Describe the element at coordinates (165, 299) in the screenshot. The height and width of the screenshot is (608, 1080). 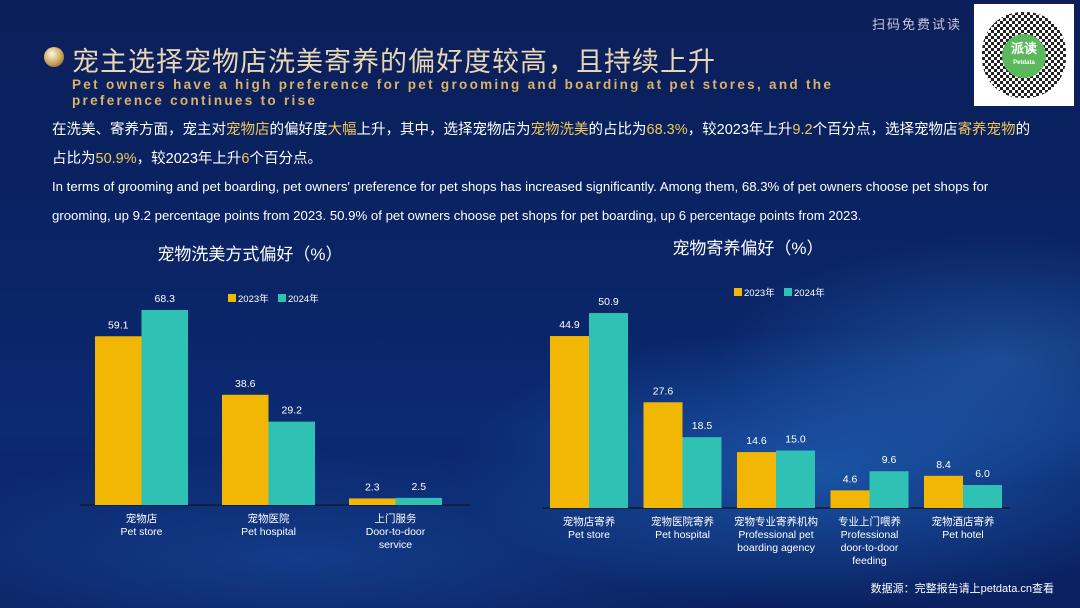
I see `data-label: 68.3` at that location.